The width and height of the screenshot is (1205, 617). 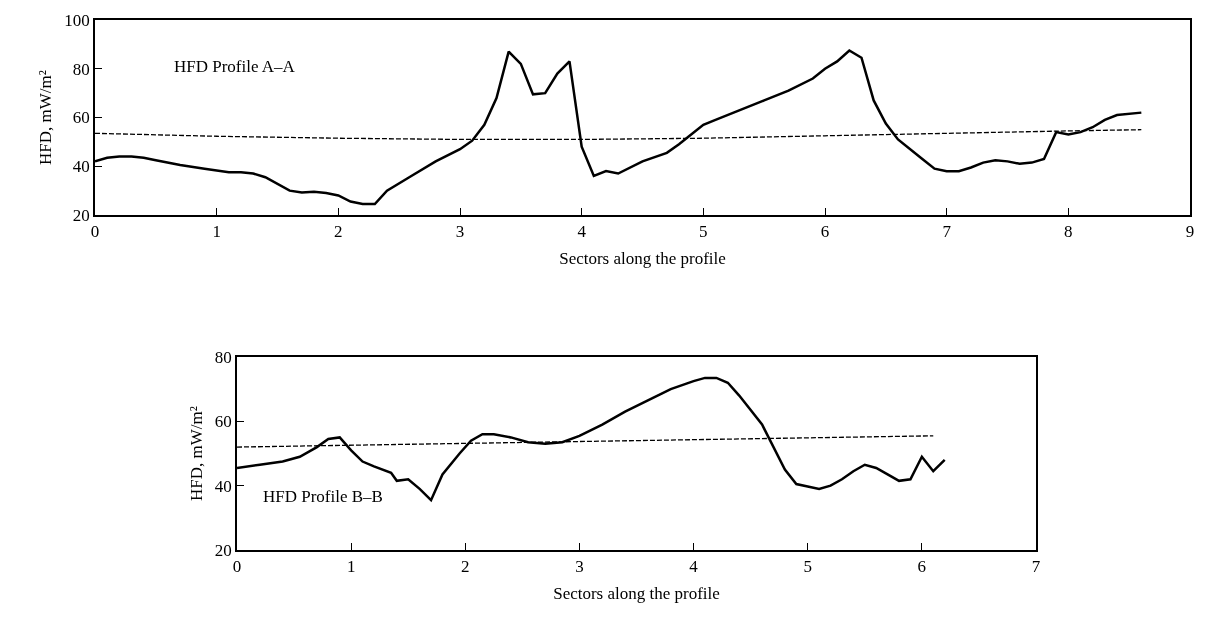 What do you see at coordinates (1190, 232) in the screenshot?
I see `x-tick-label: 9` at bounding box center [1190, 232].